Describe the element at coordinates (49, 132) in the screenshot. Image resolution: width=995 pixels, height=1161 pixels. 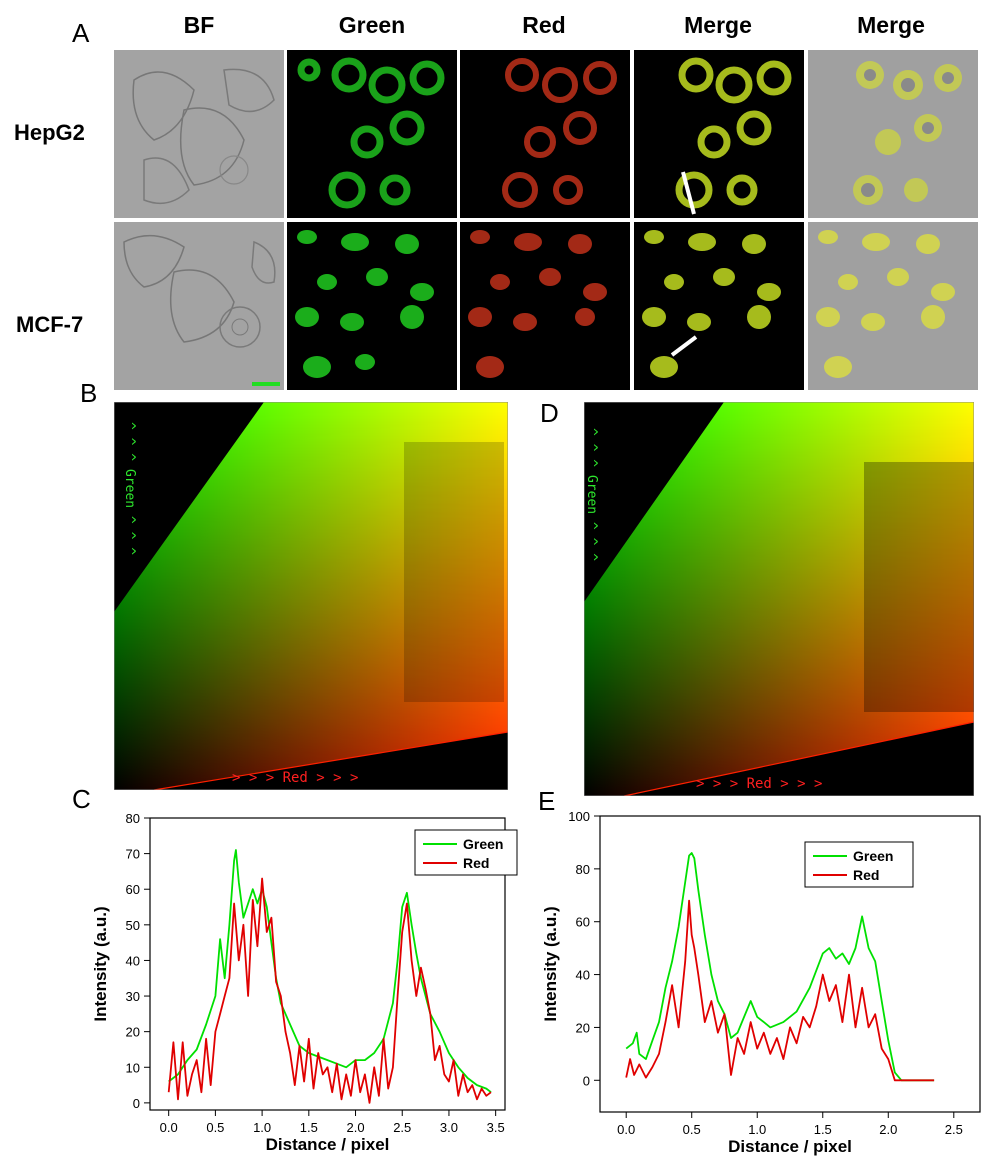
I see `row-header-hepg2: HepG2` at that location.